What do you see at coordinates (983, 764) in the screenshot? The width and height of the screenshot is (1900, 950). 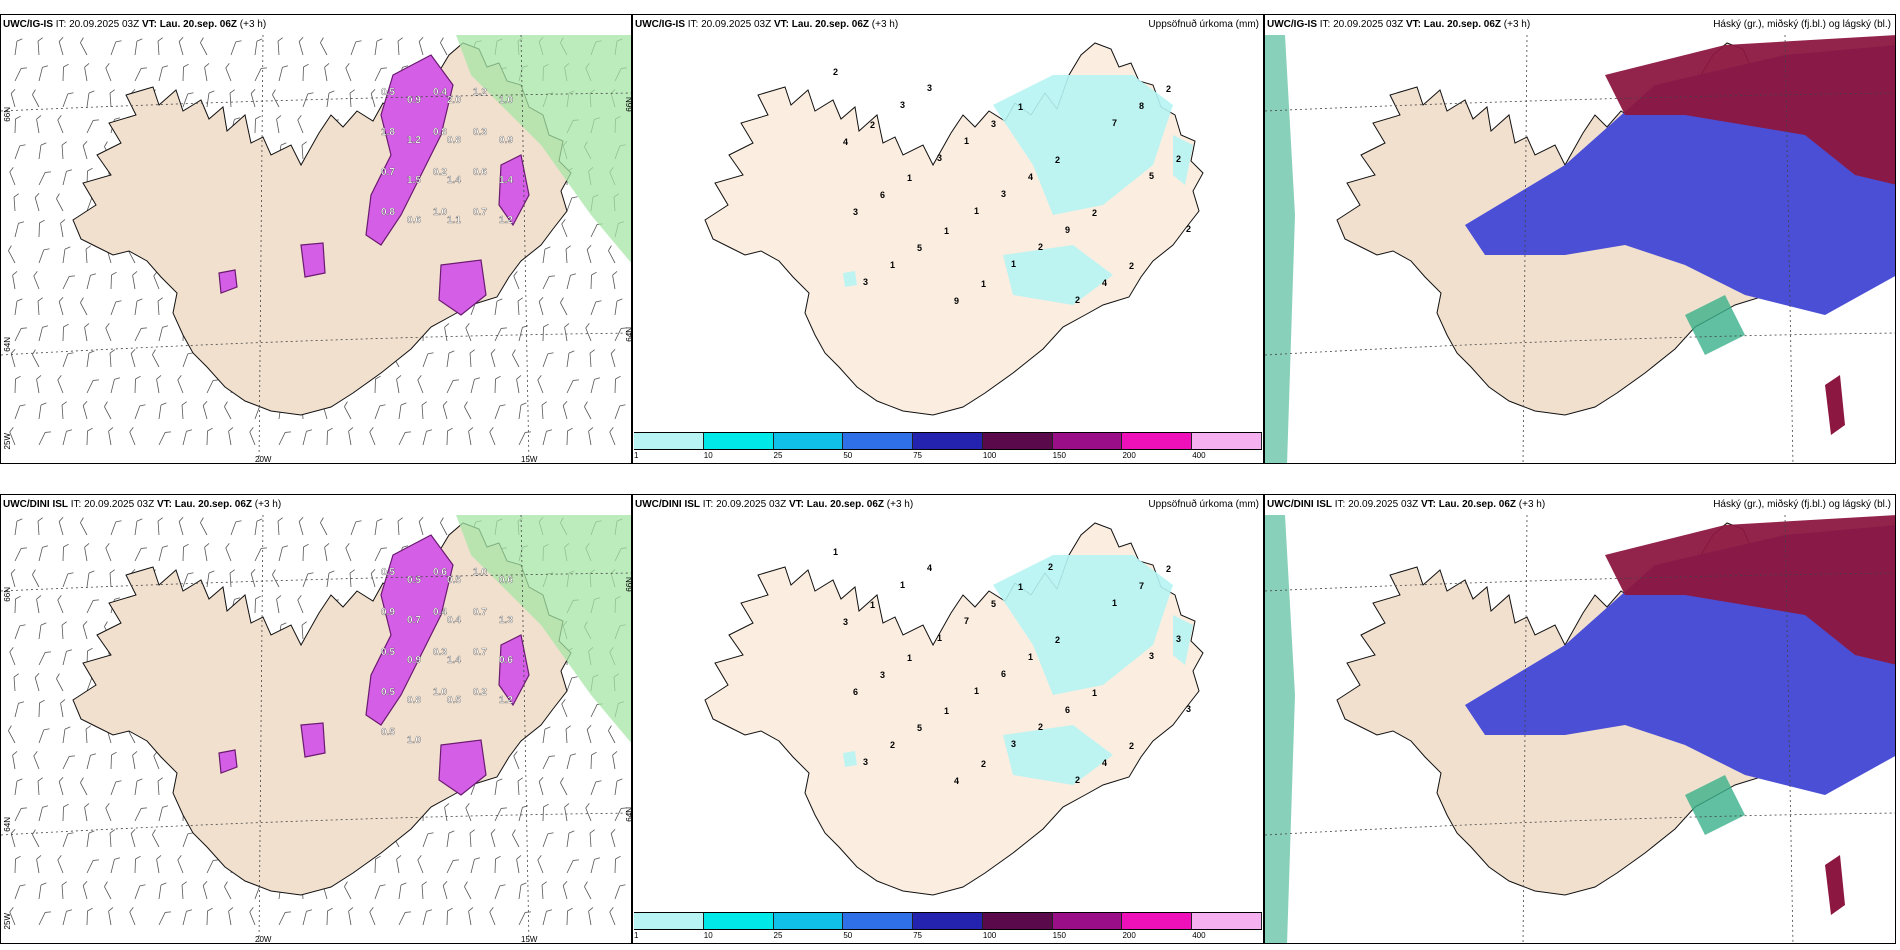 I see `precip-number-label: 2` at bounding box center [983, 764].